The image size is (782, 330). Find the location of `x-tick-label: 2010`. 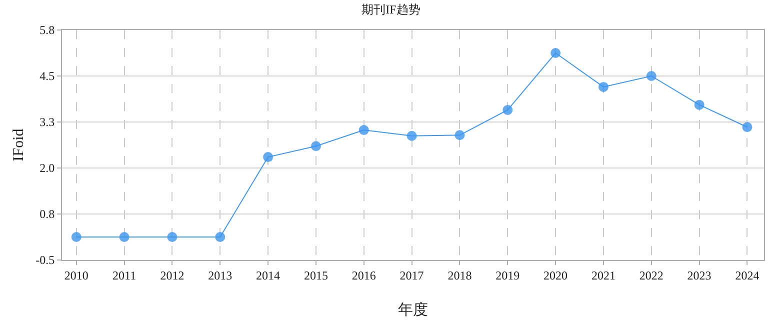

x-tick-label: 2010 is located at coordinates (76, 275).